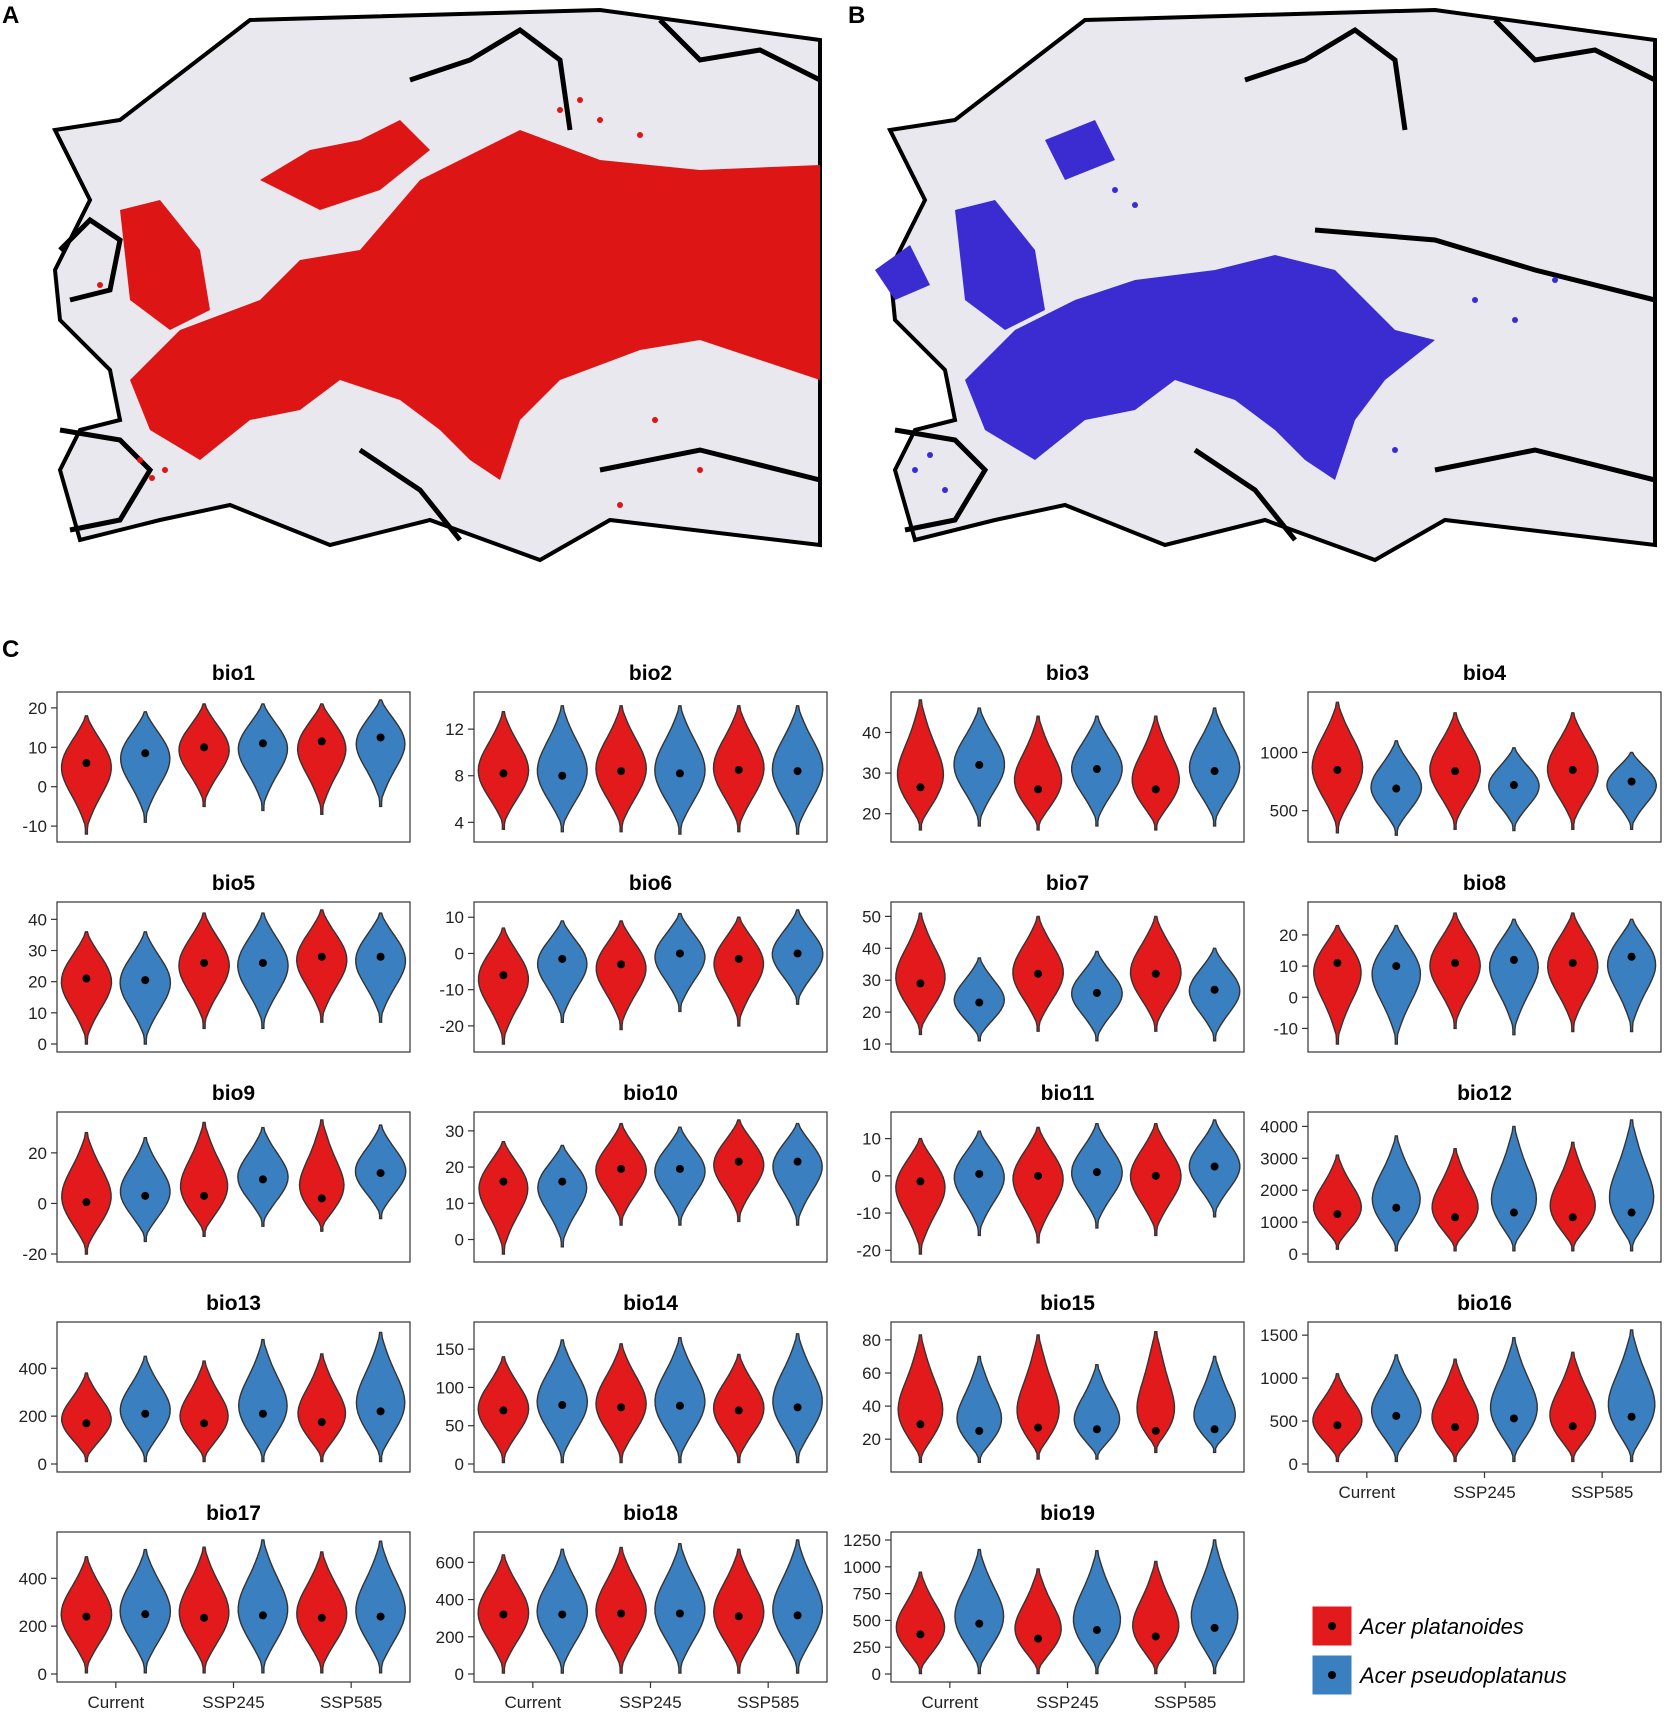  I want to click on y-tick-label: 150, so click(450, 1349).